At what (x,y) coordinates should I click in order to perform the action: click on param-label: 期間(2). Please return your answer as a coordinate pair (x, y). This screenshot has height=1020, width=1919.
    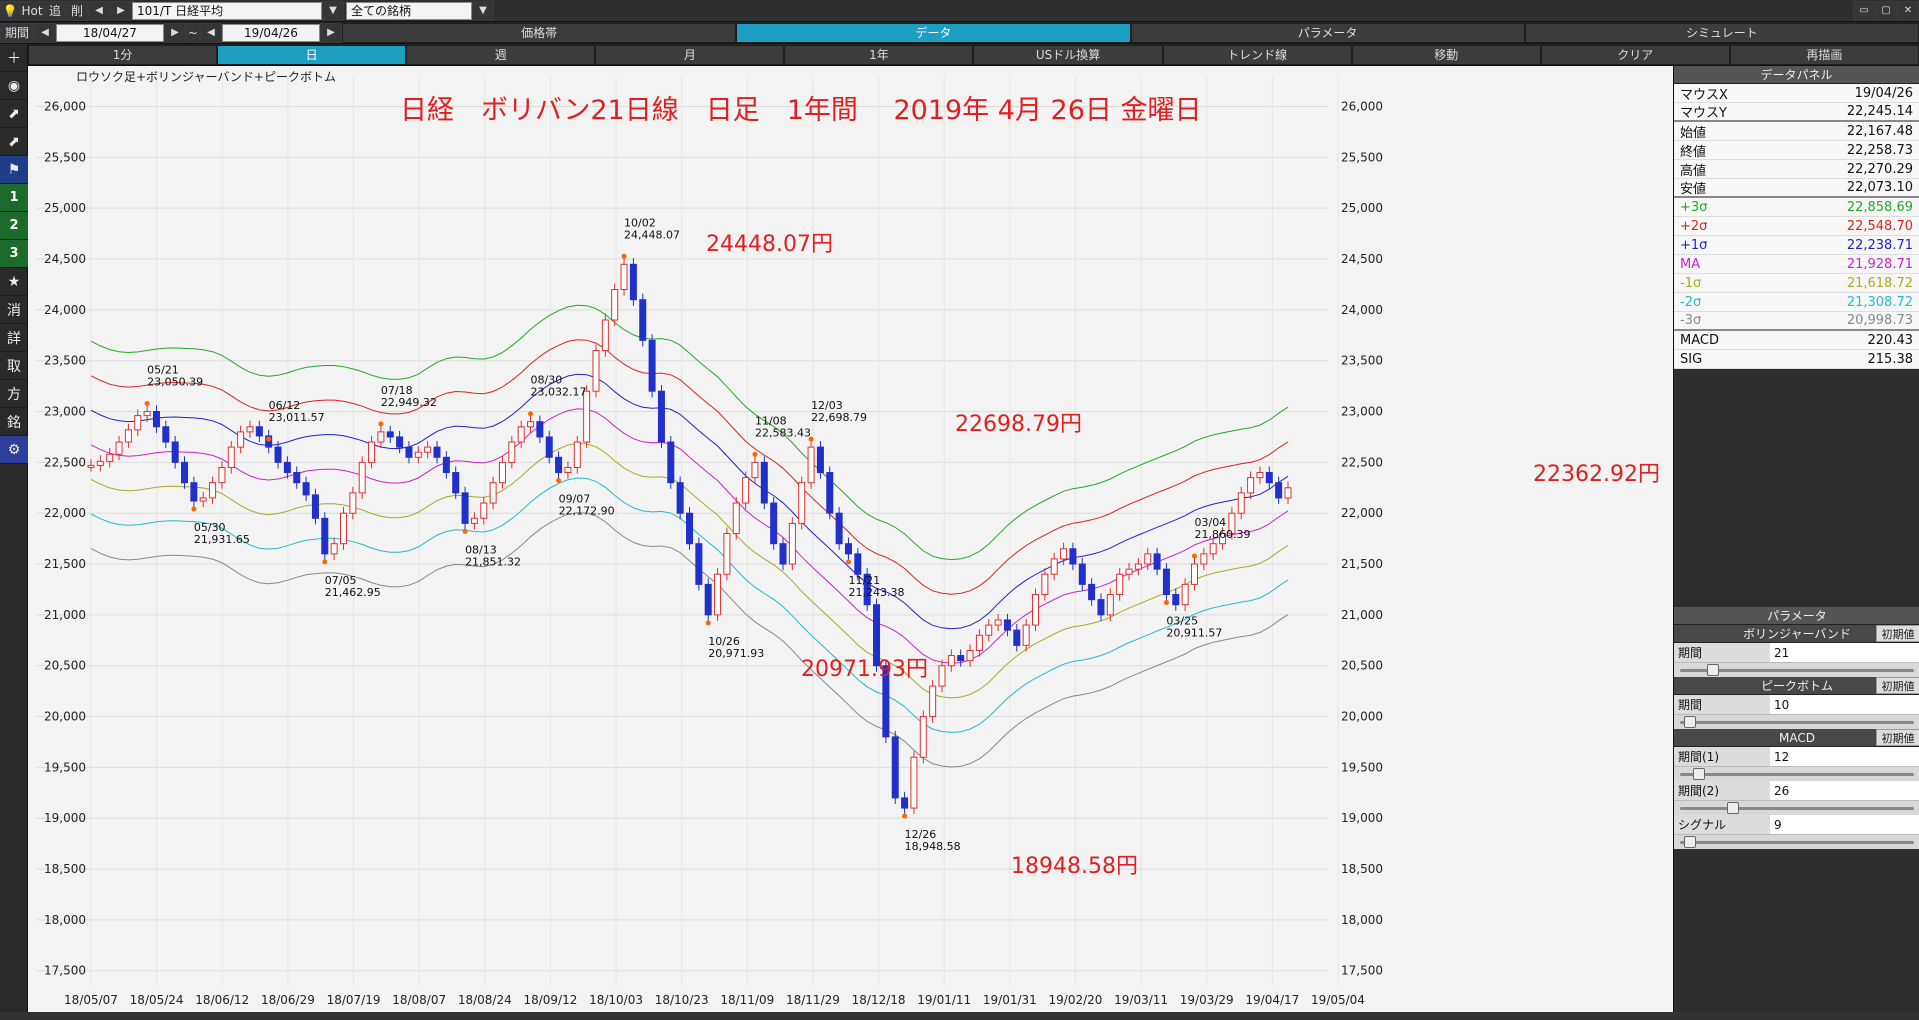
    Looking at the image, I should click on (1698, 791).